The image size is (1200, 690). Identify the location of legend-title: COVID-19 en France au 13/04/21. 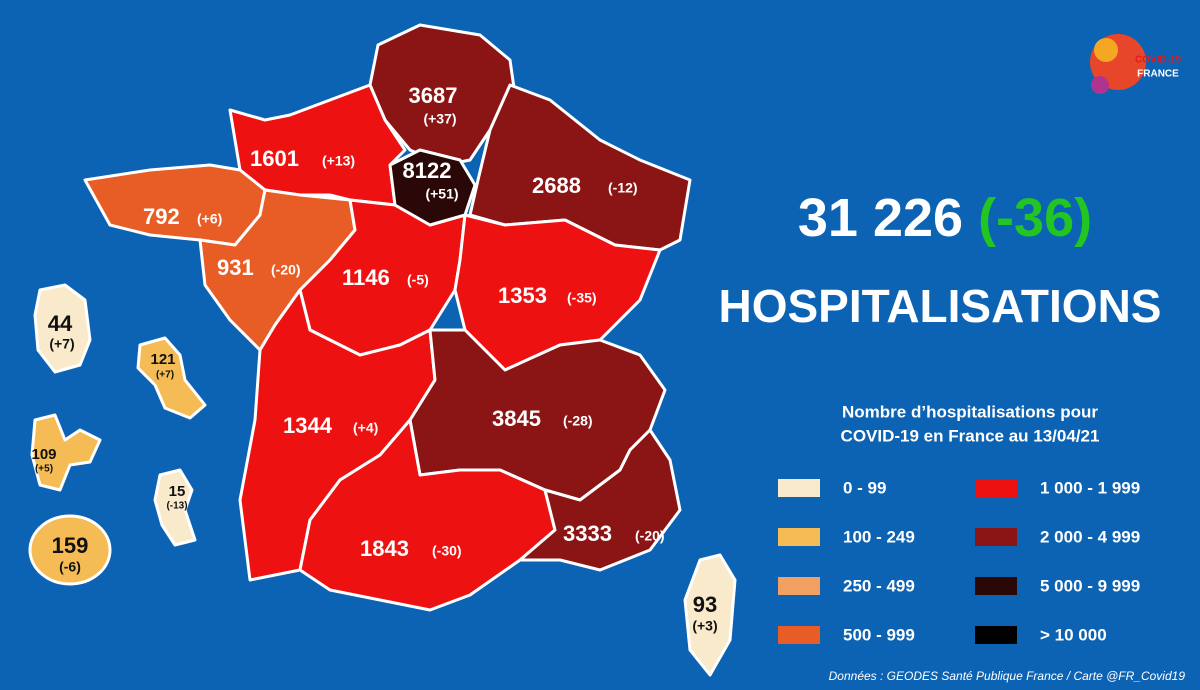
(970, 435).